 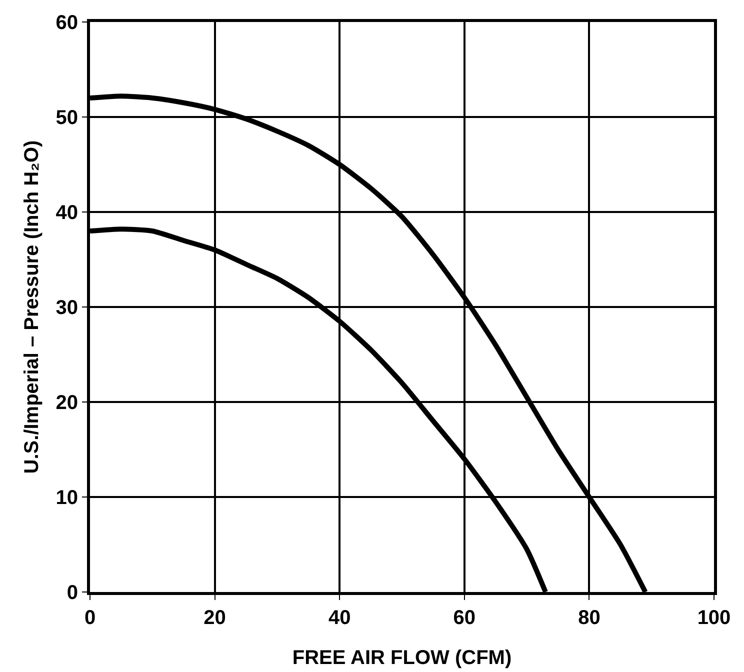 I want to click on y-tick-label: 50, so click(x=67, y=118).